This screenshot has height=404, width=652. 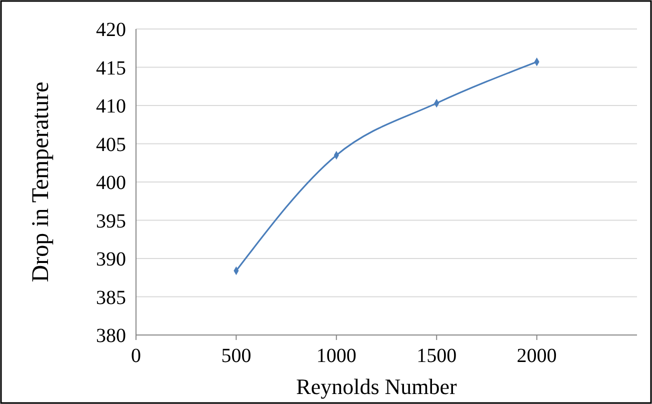 I want to click on y-tick-label: 415, so click(x=111, y=68).